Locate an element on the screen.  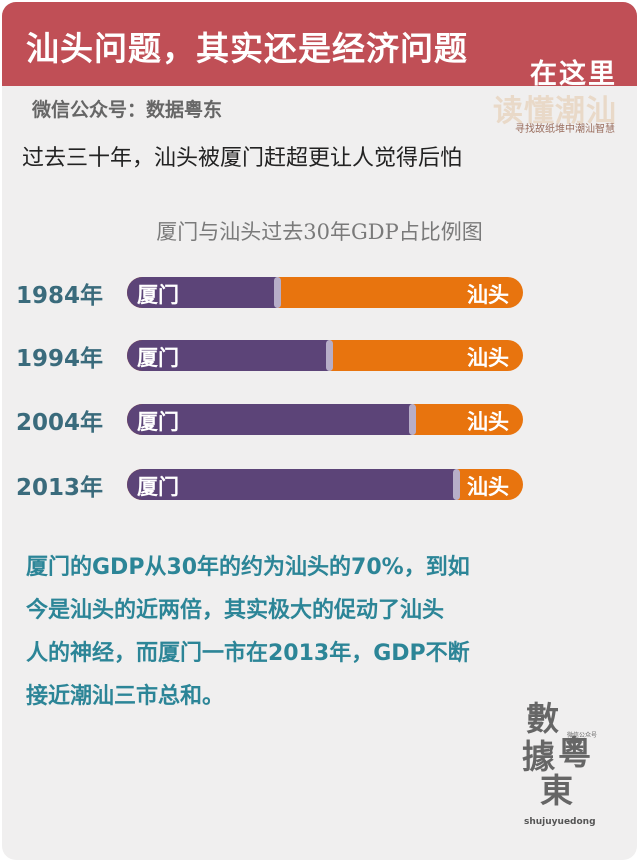
year-label: 1994年 is located at coordinates (60, 359).